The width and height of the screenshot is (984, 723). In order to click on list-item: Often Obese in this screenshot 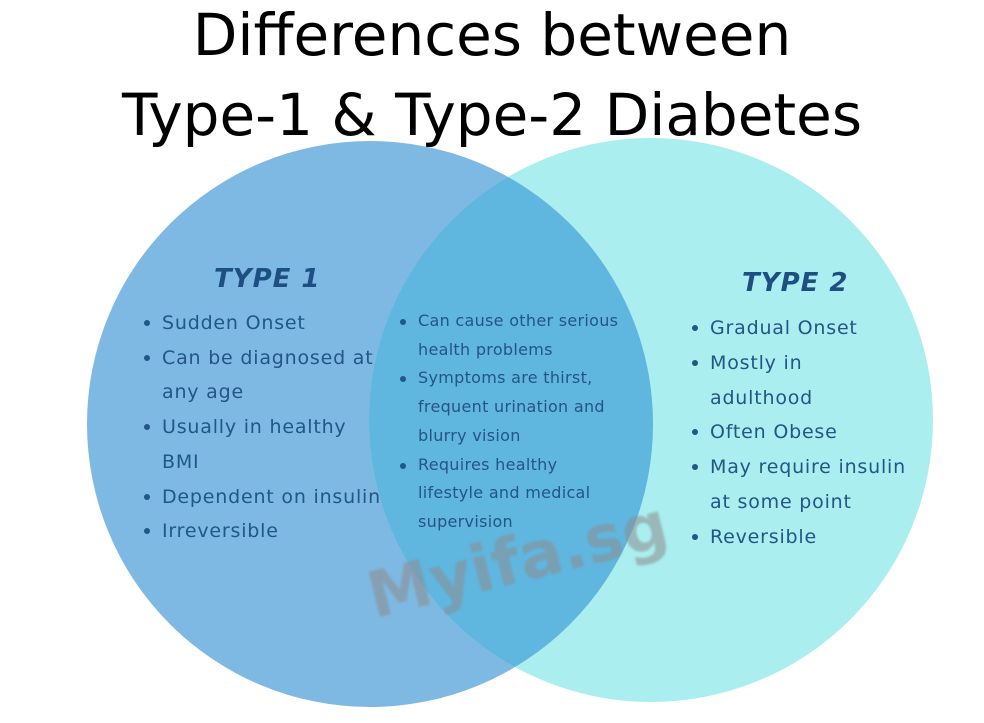, I will do `click(808, 432)`.